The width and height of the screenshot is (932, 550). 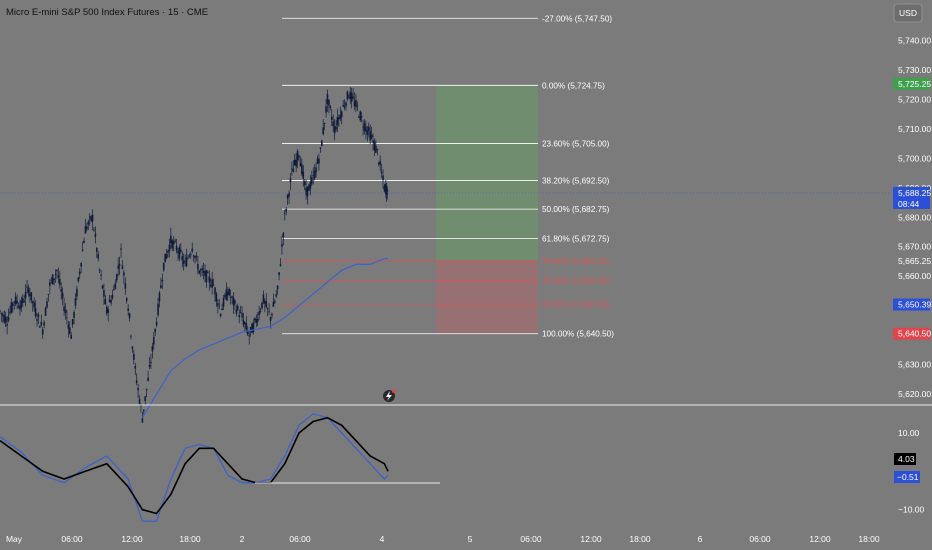 I want to click on oscillator-axis: 10.00 −10.00, so click(x=911, y=471).